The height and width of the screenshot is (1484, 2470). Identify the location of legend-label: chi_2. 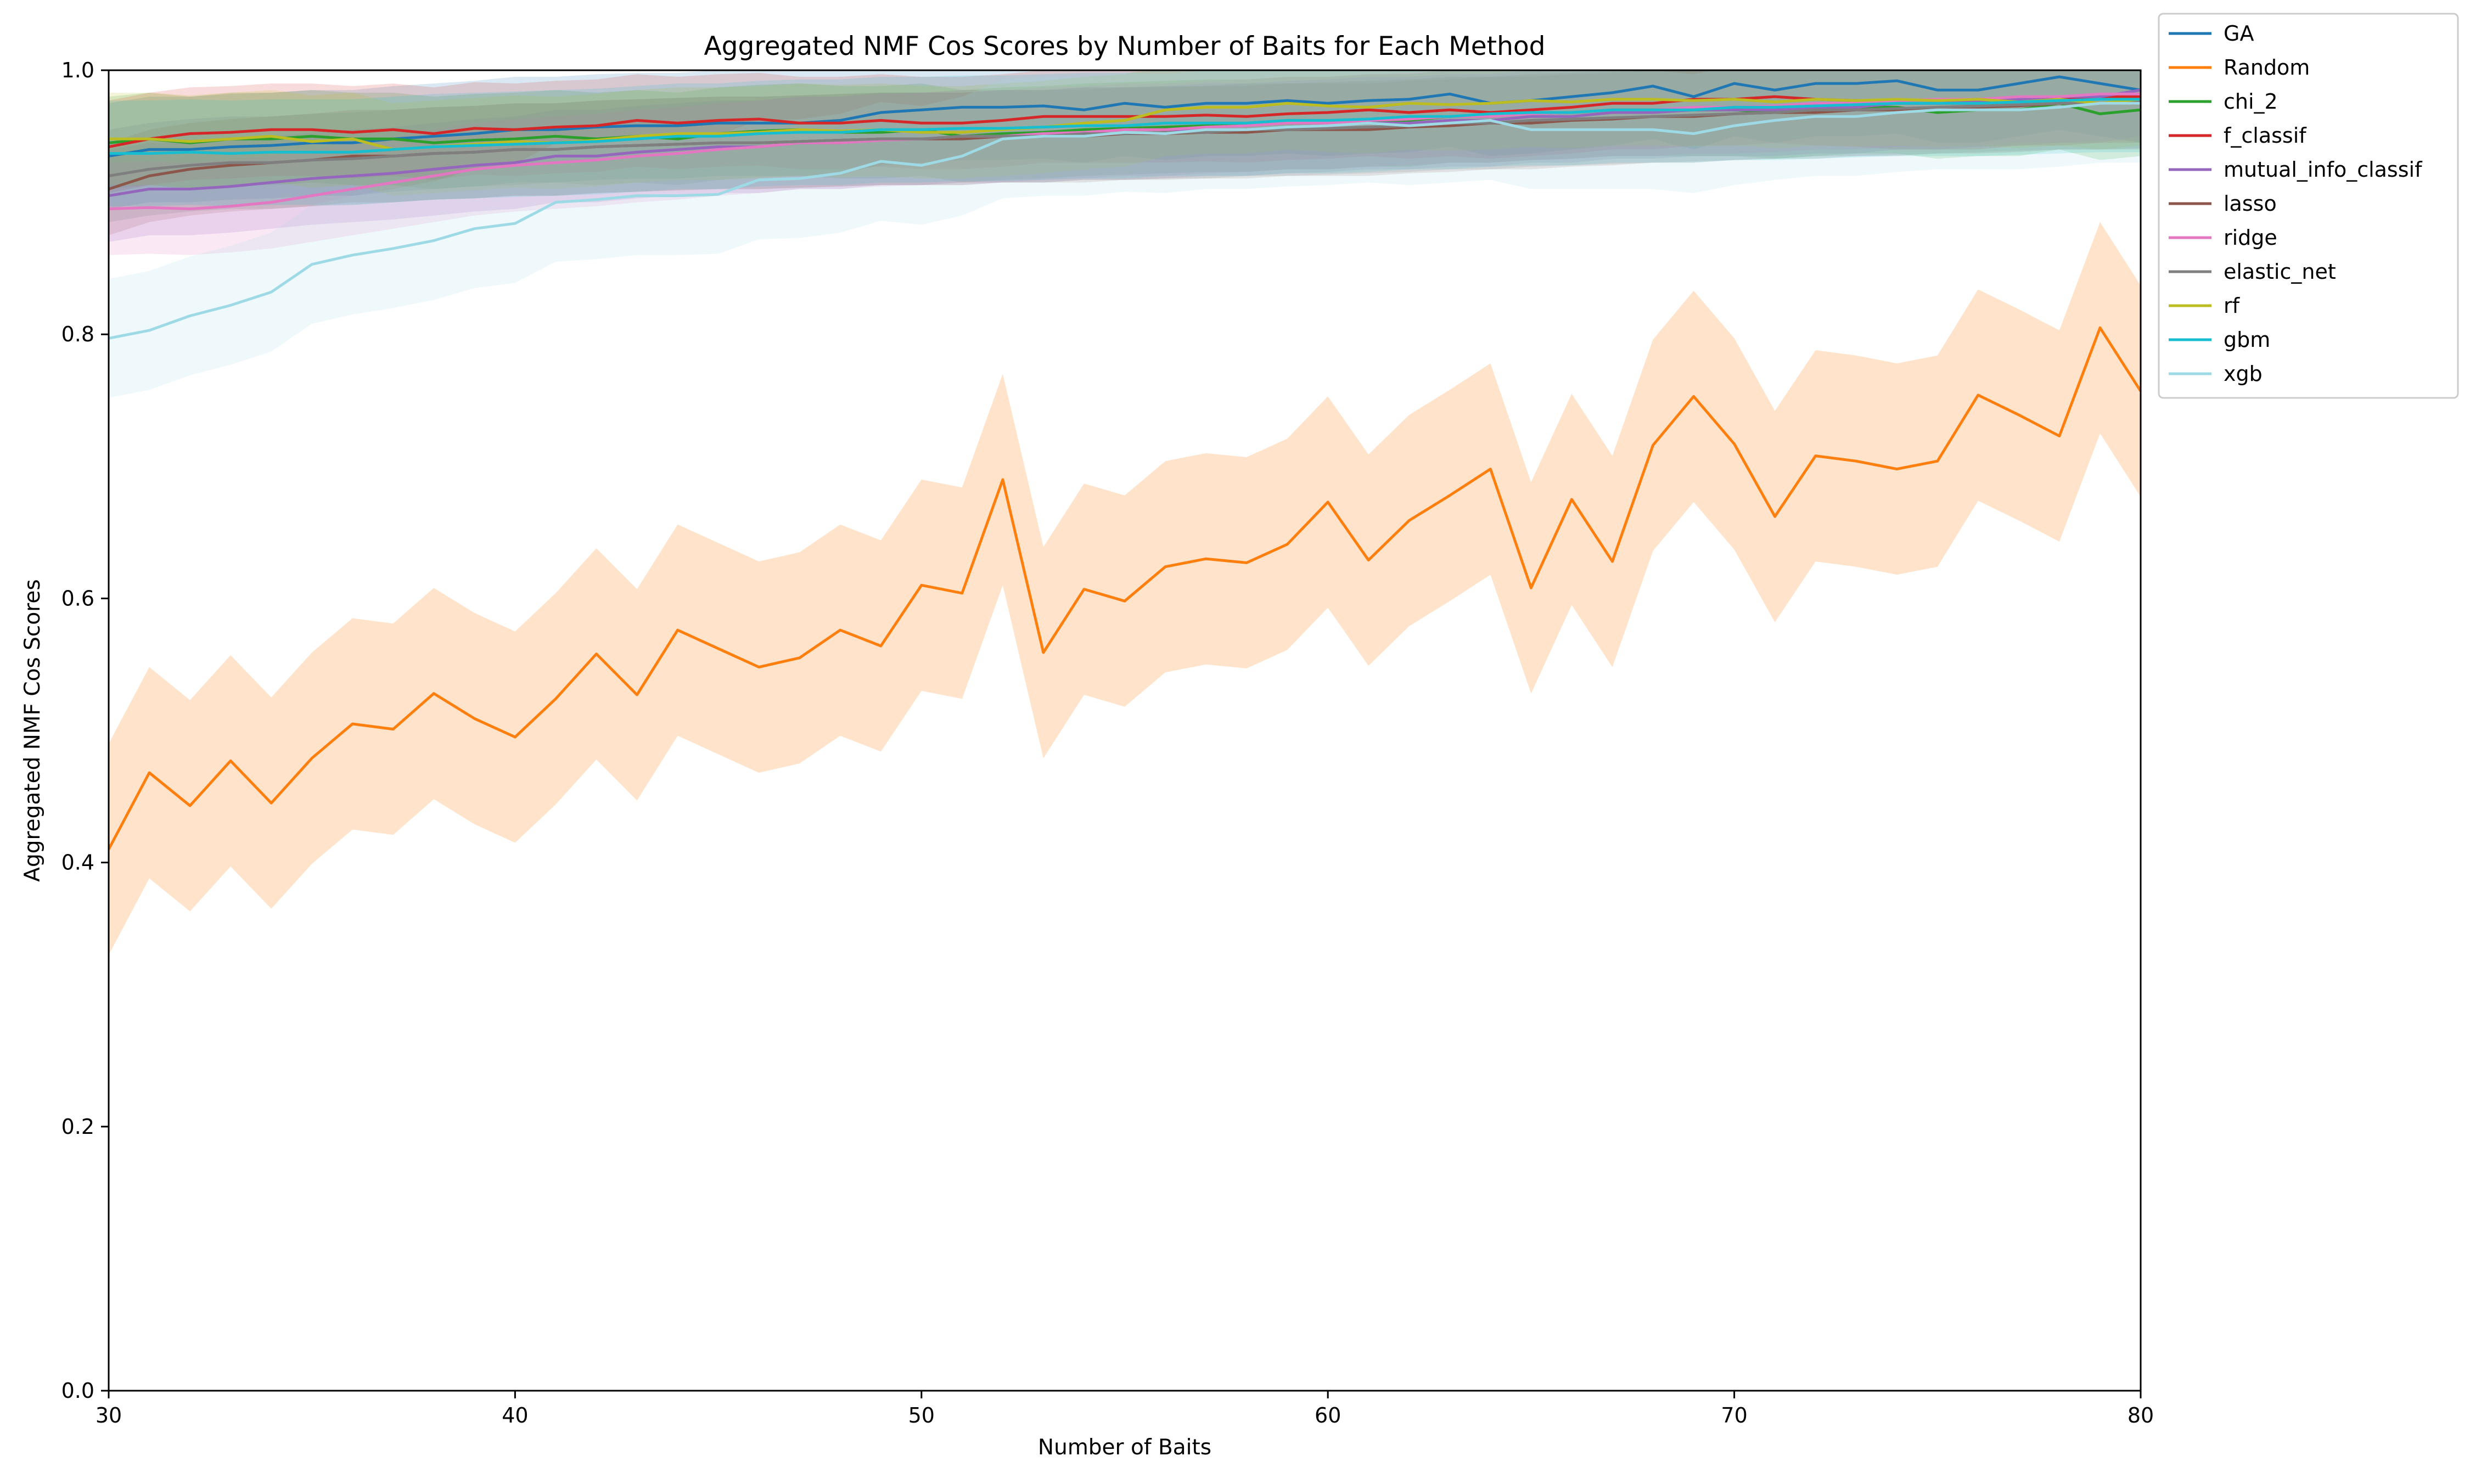
(2251, 101).